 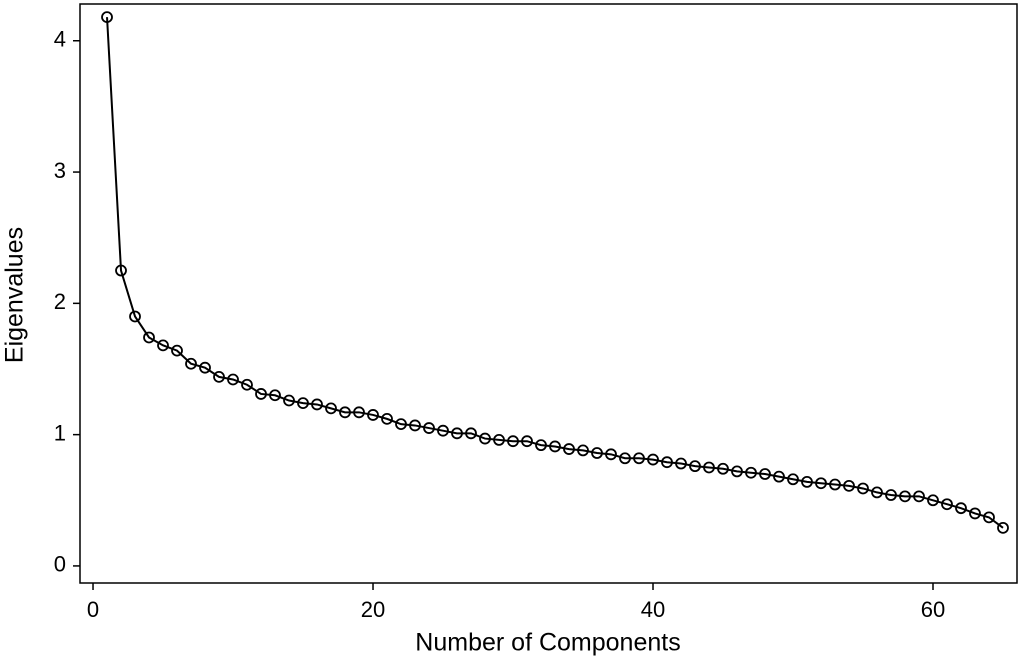 I want to click on x-tick-label: 40, so click(x=653, y=609).